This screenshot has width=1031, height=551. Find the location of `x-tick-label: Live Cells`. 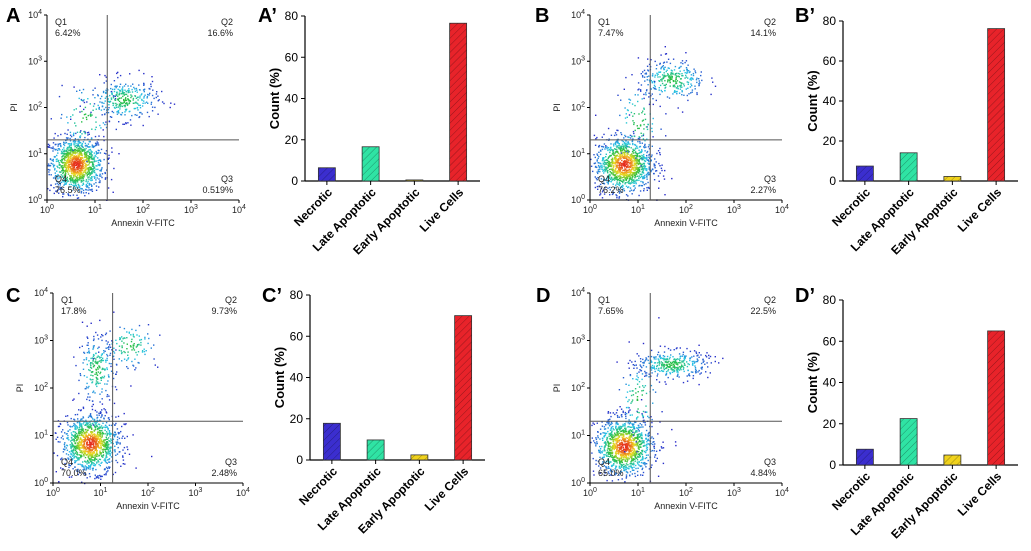

x-tick-label: Live Cells is located at coordinates (442, 210).